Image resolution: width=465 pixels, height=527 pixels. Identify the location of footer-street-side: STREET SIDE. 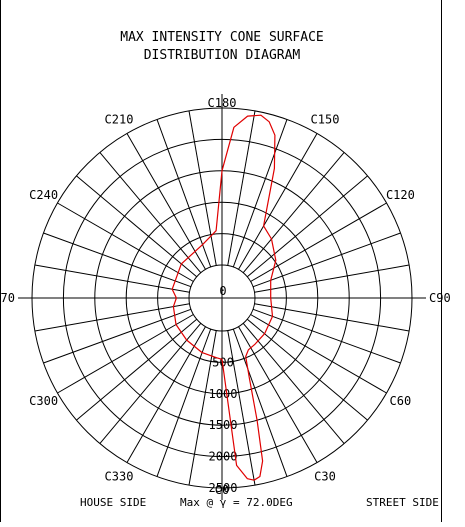
(402, 502).